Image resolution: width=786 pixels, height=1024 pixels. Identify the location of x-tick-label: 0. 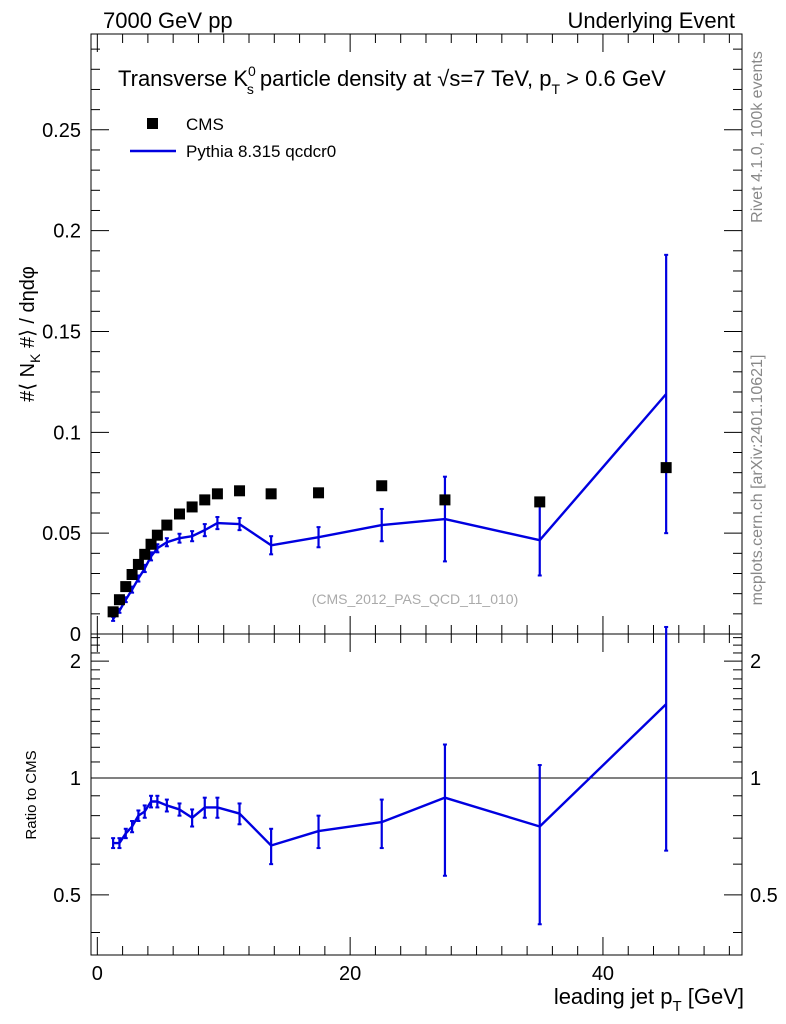
(97, 974).